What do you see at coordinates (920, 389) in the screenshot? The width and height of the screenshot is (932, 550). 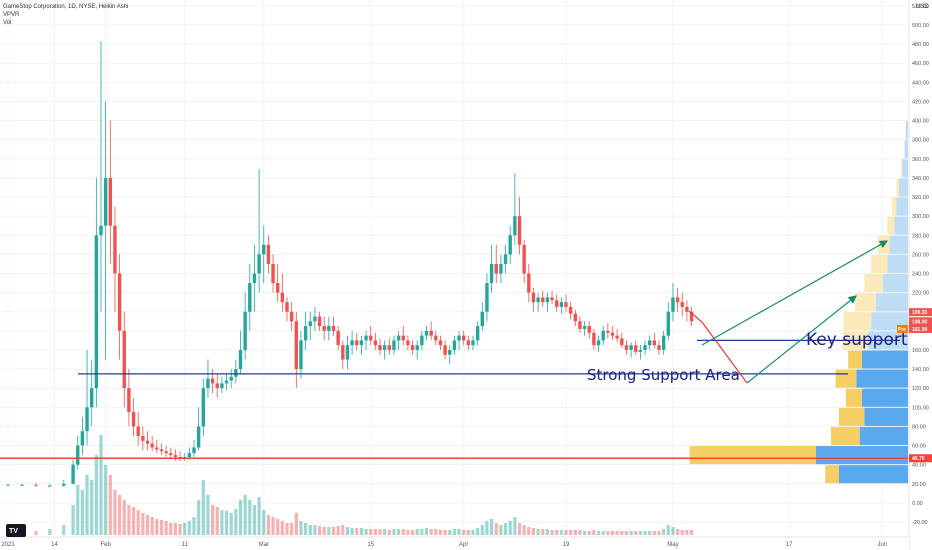 I see `price-tick-label: 120.00` at bounding box center [920, 389].